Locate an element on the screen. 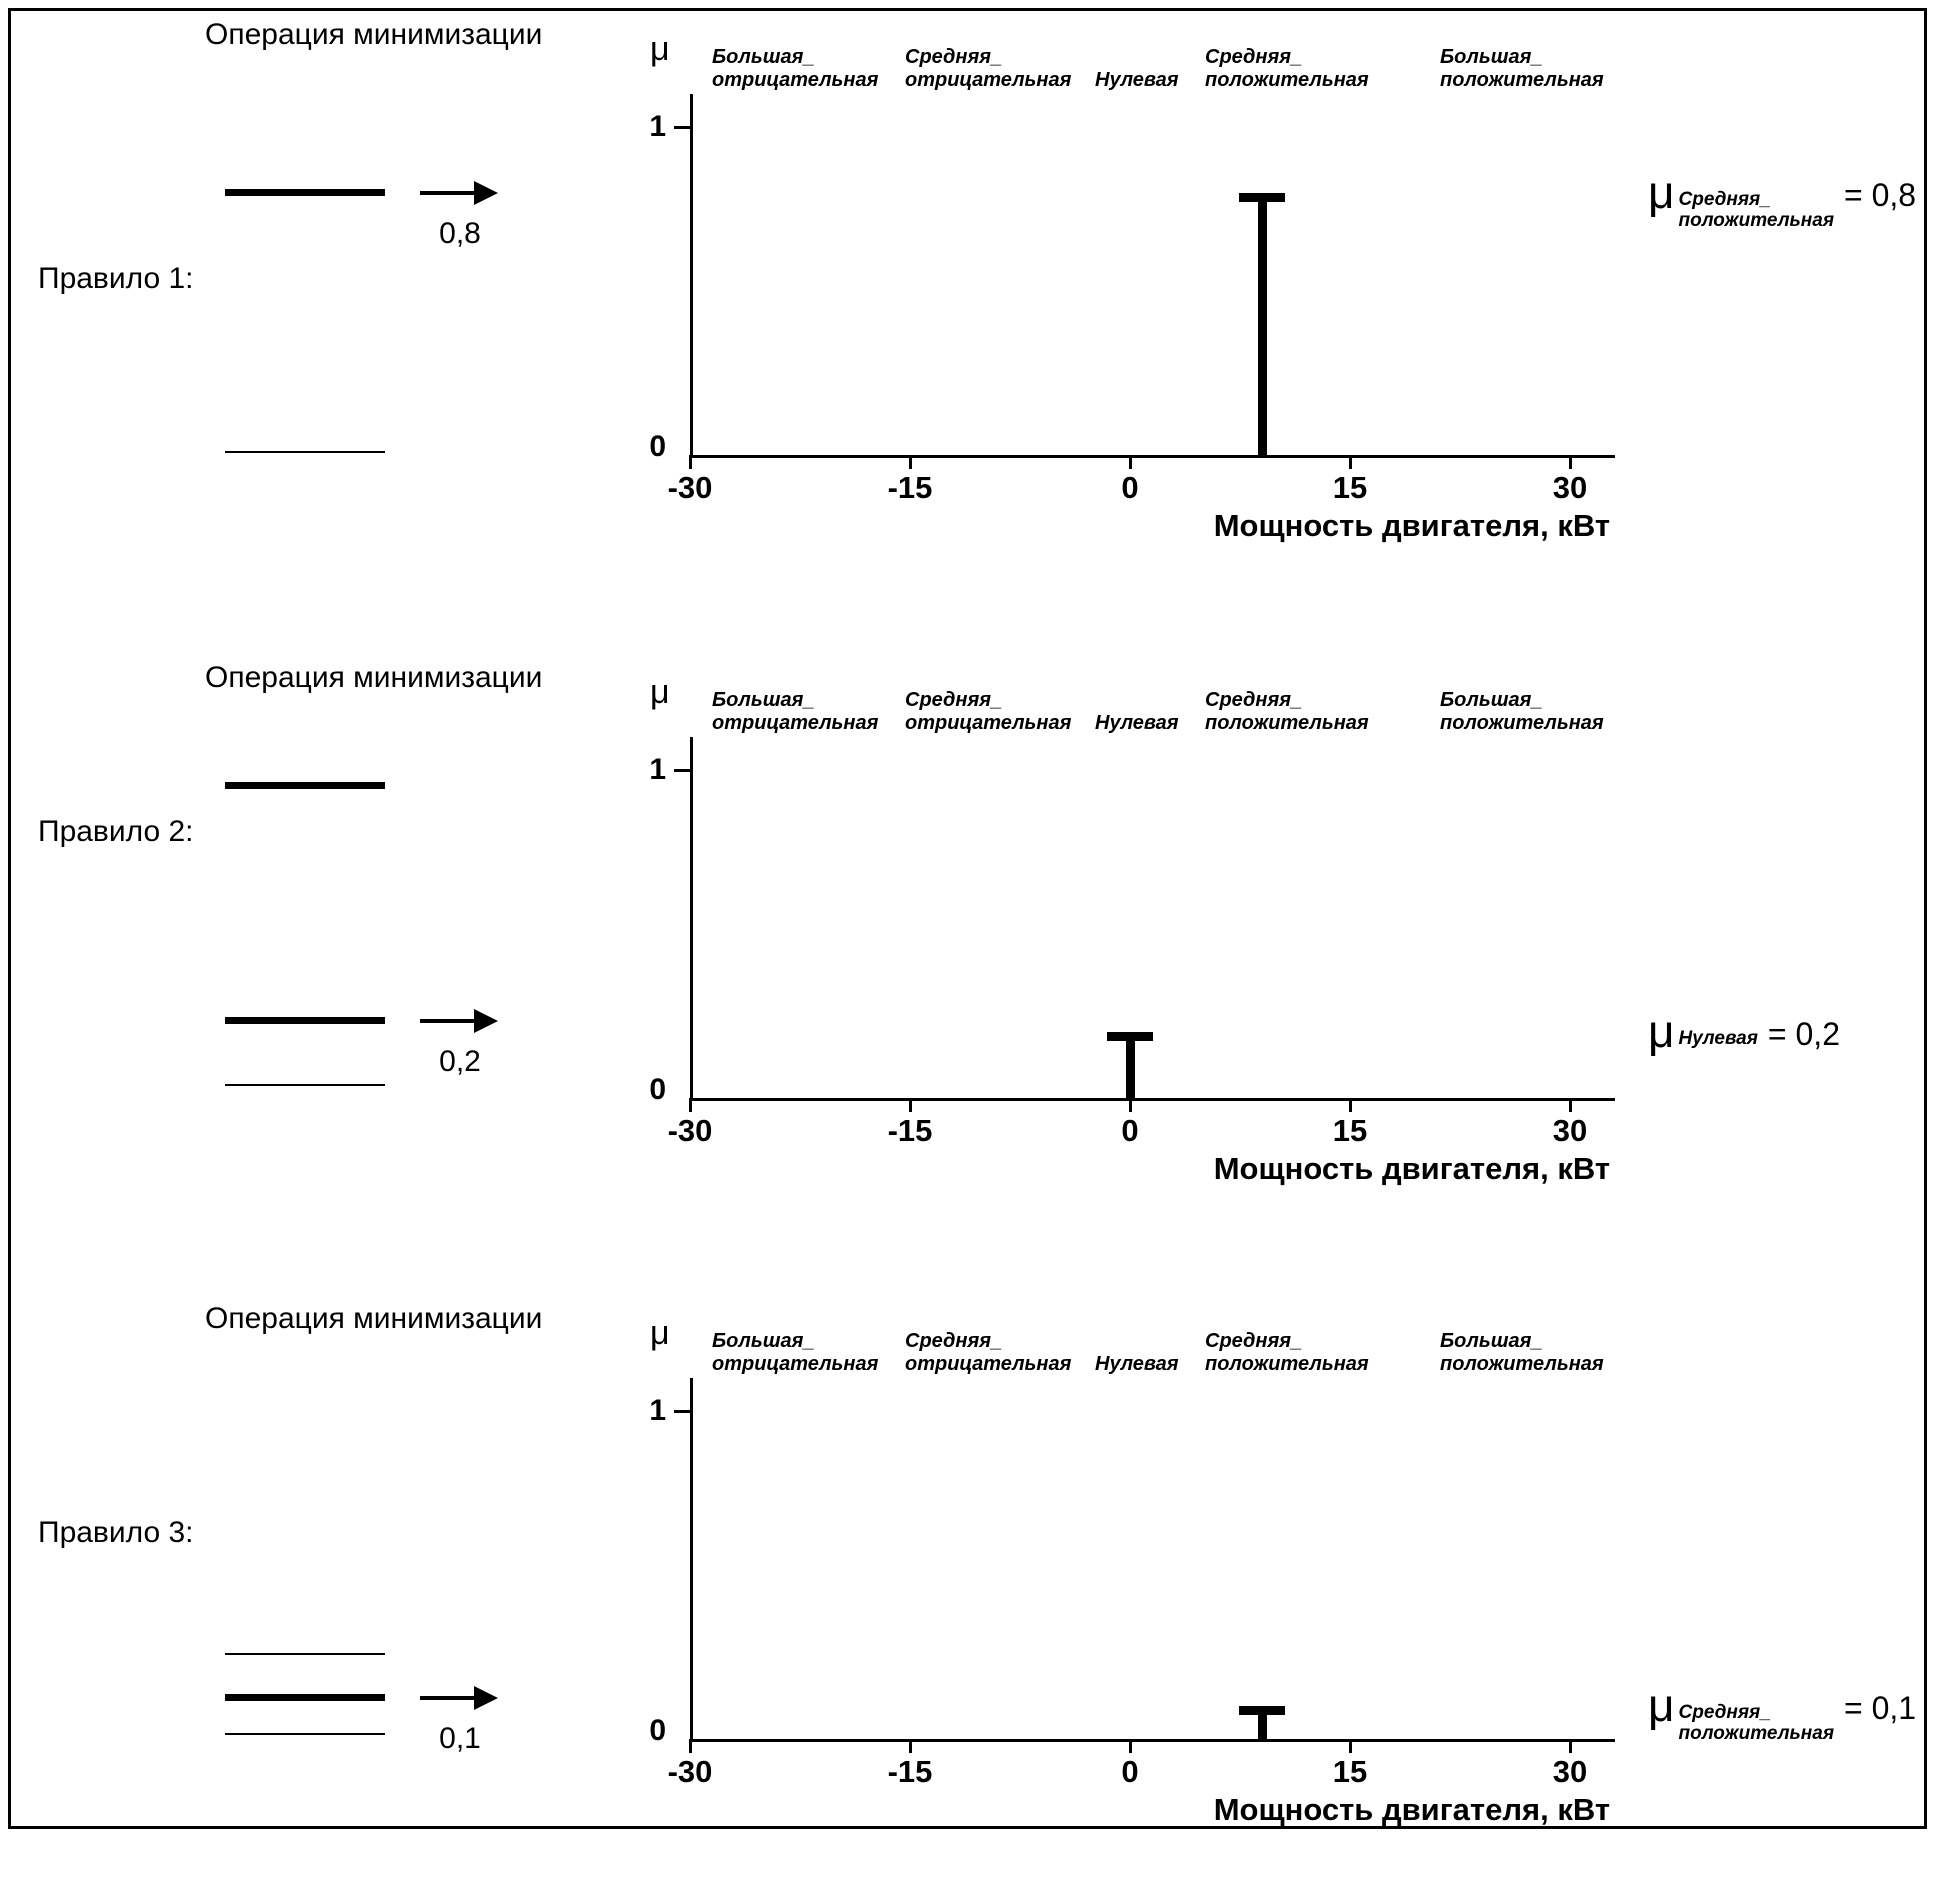 This screenshot has height=1897, width=1937. x-tick-label: -15 is located at coordinates (910, 1130).